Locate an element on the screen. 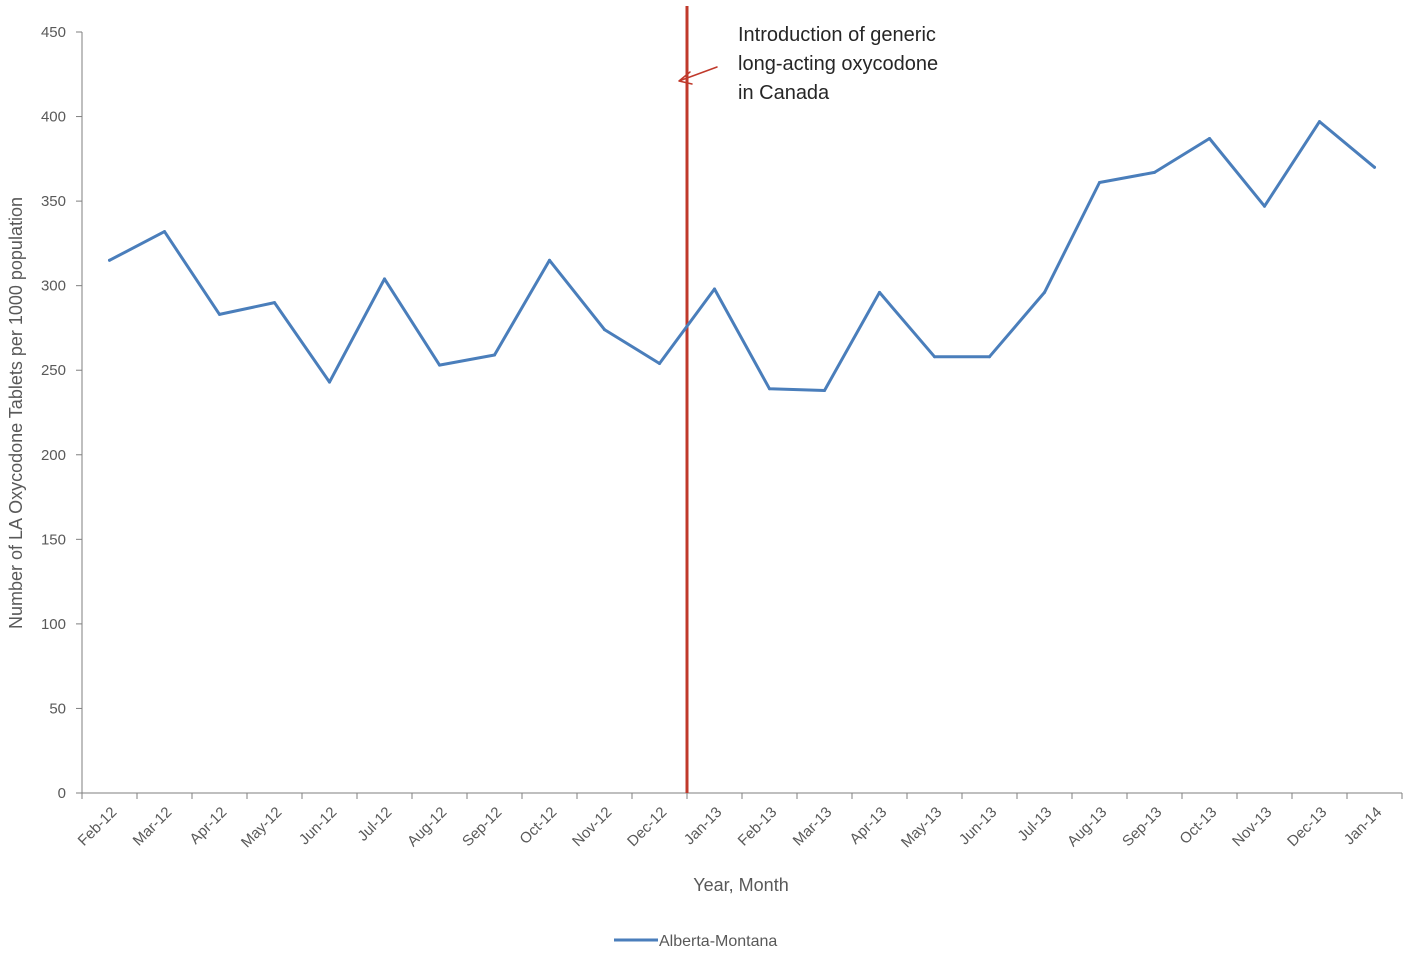  x-tick-label: Feb-12 is located at coordinates (98, 827).